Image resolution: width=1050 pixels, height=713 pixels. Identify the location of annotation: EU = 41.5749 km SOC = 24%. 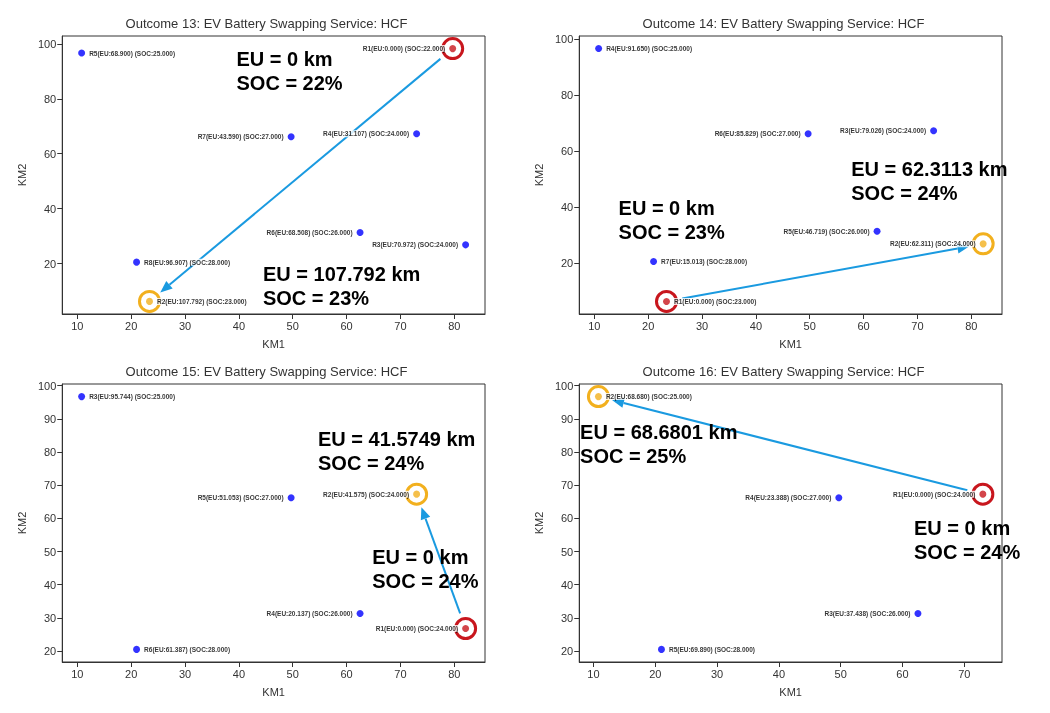
(397, 451).